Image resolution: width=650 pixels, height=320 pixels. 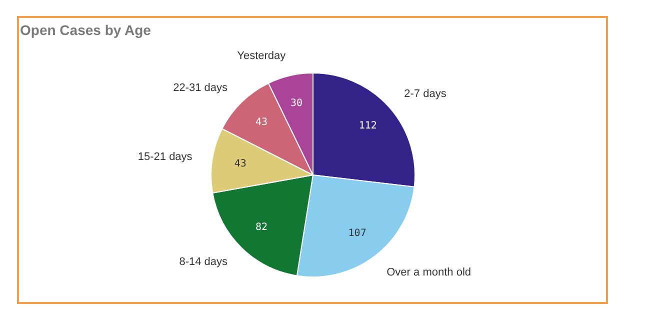 I want to click on chart-title: Open Cases by Age, so click(x=86, y=30).